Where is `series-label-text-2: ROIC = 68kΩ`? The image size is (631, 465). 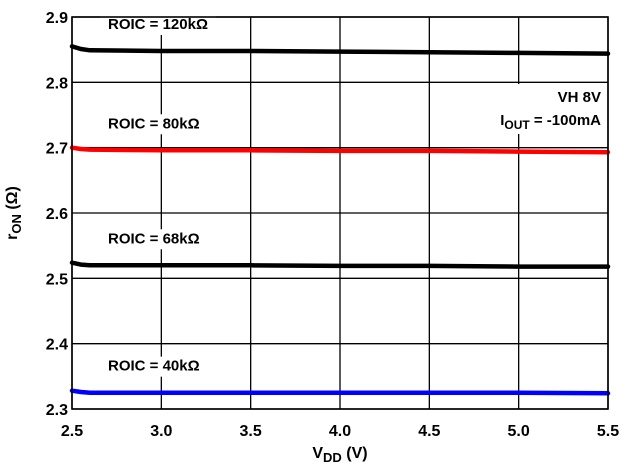 series-label-text-2: ROIC = 68kΩ is located at coordinates (154, 238).